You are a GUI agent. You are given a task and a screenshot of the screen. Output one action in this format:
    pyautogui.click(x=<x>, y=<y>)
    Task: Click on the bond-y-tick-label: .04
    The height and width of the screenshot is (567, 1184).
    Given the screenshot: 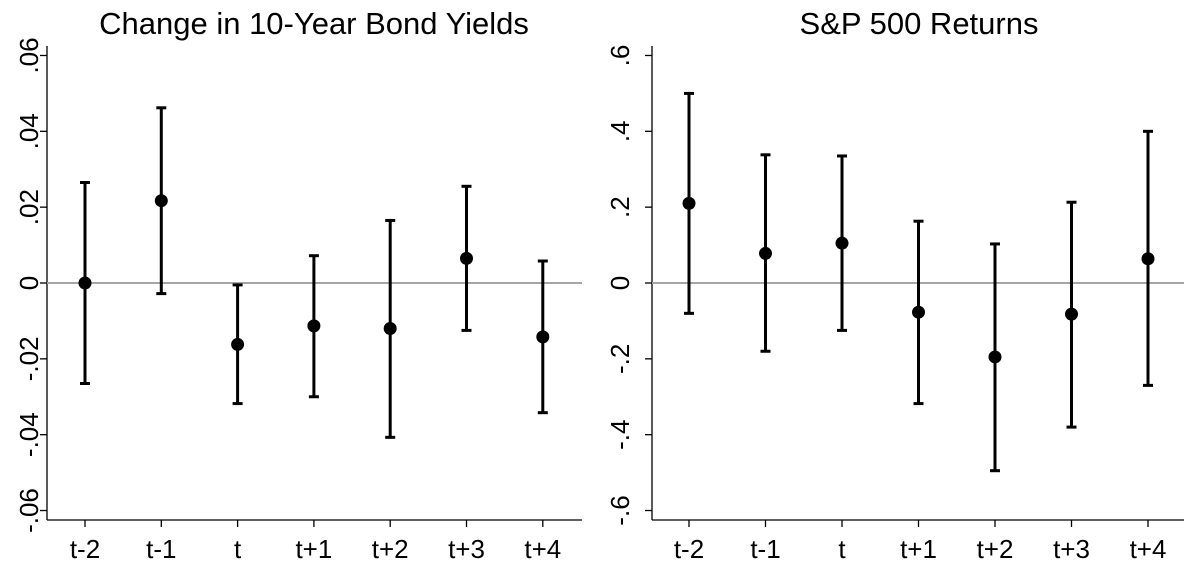 What is the action you would take?
    pyautogui.click(x=29, y=131)
    